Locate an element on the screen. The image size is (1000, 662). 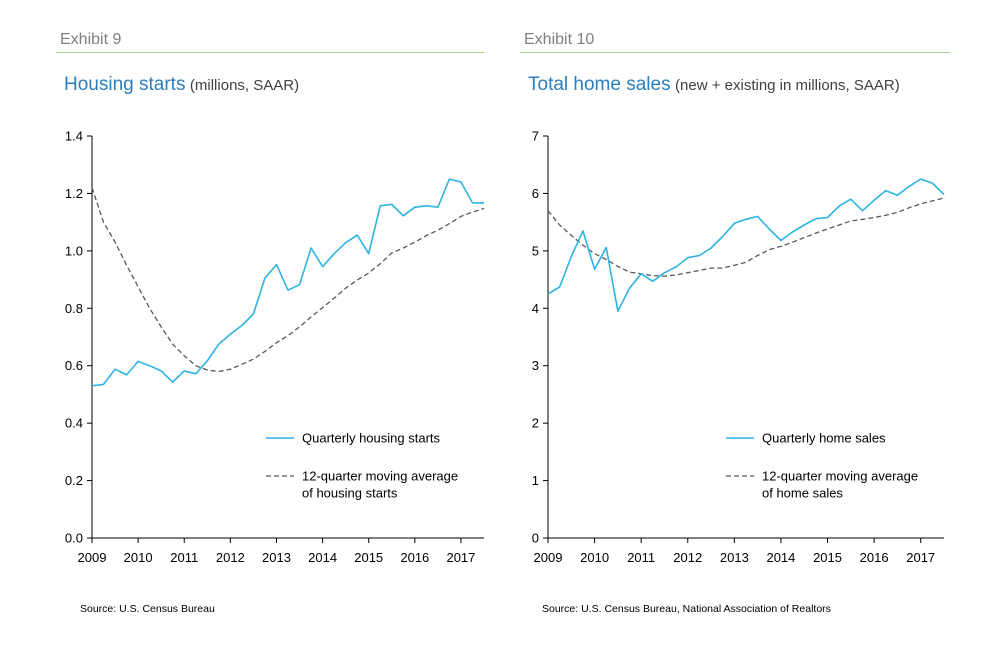
y-tick-label: 1.2 is located at coordinates (74, 193).